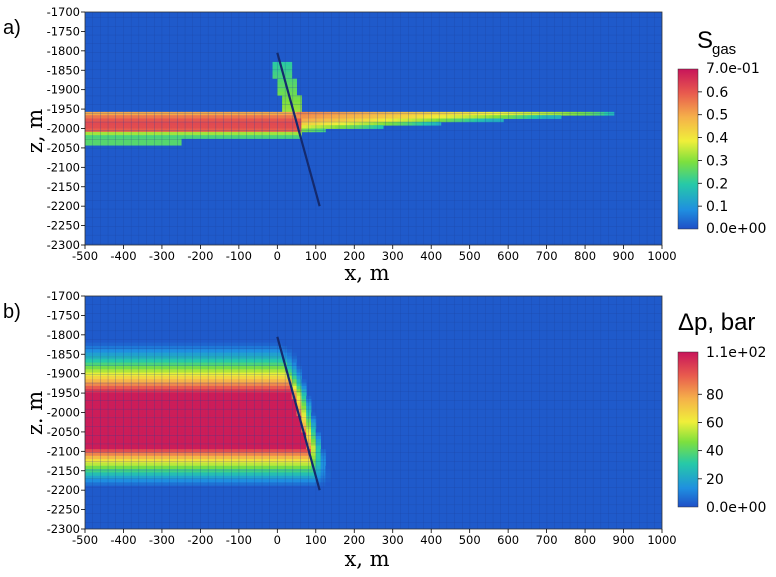 The image size is (776, 577). What do you see at coordinates (12, 28) in the screenshot?
I see `panel-a-label: a)` at bounding box center [12, 28].